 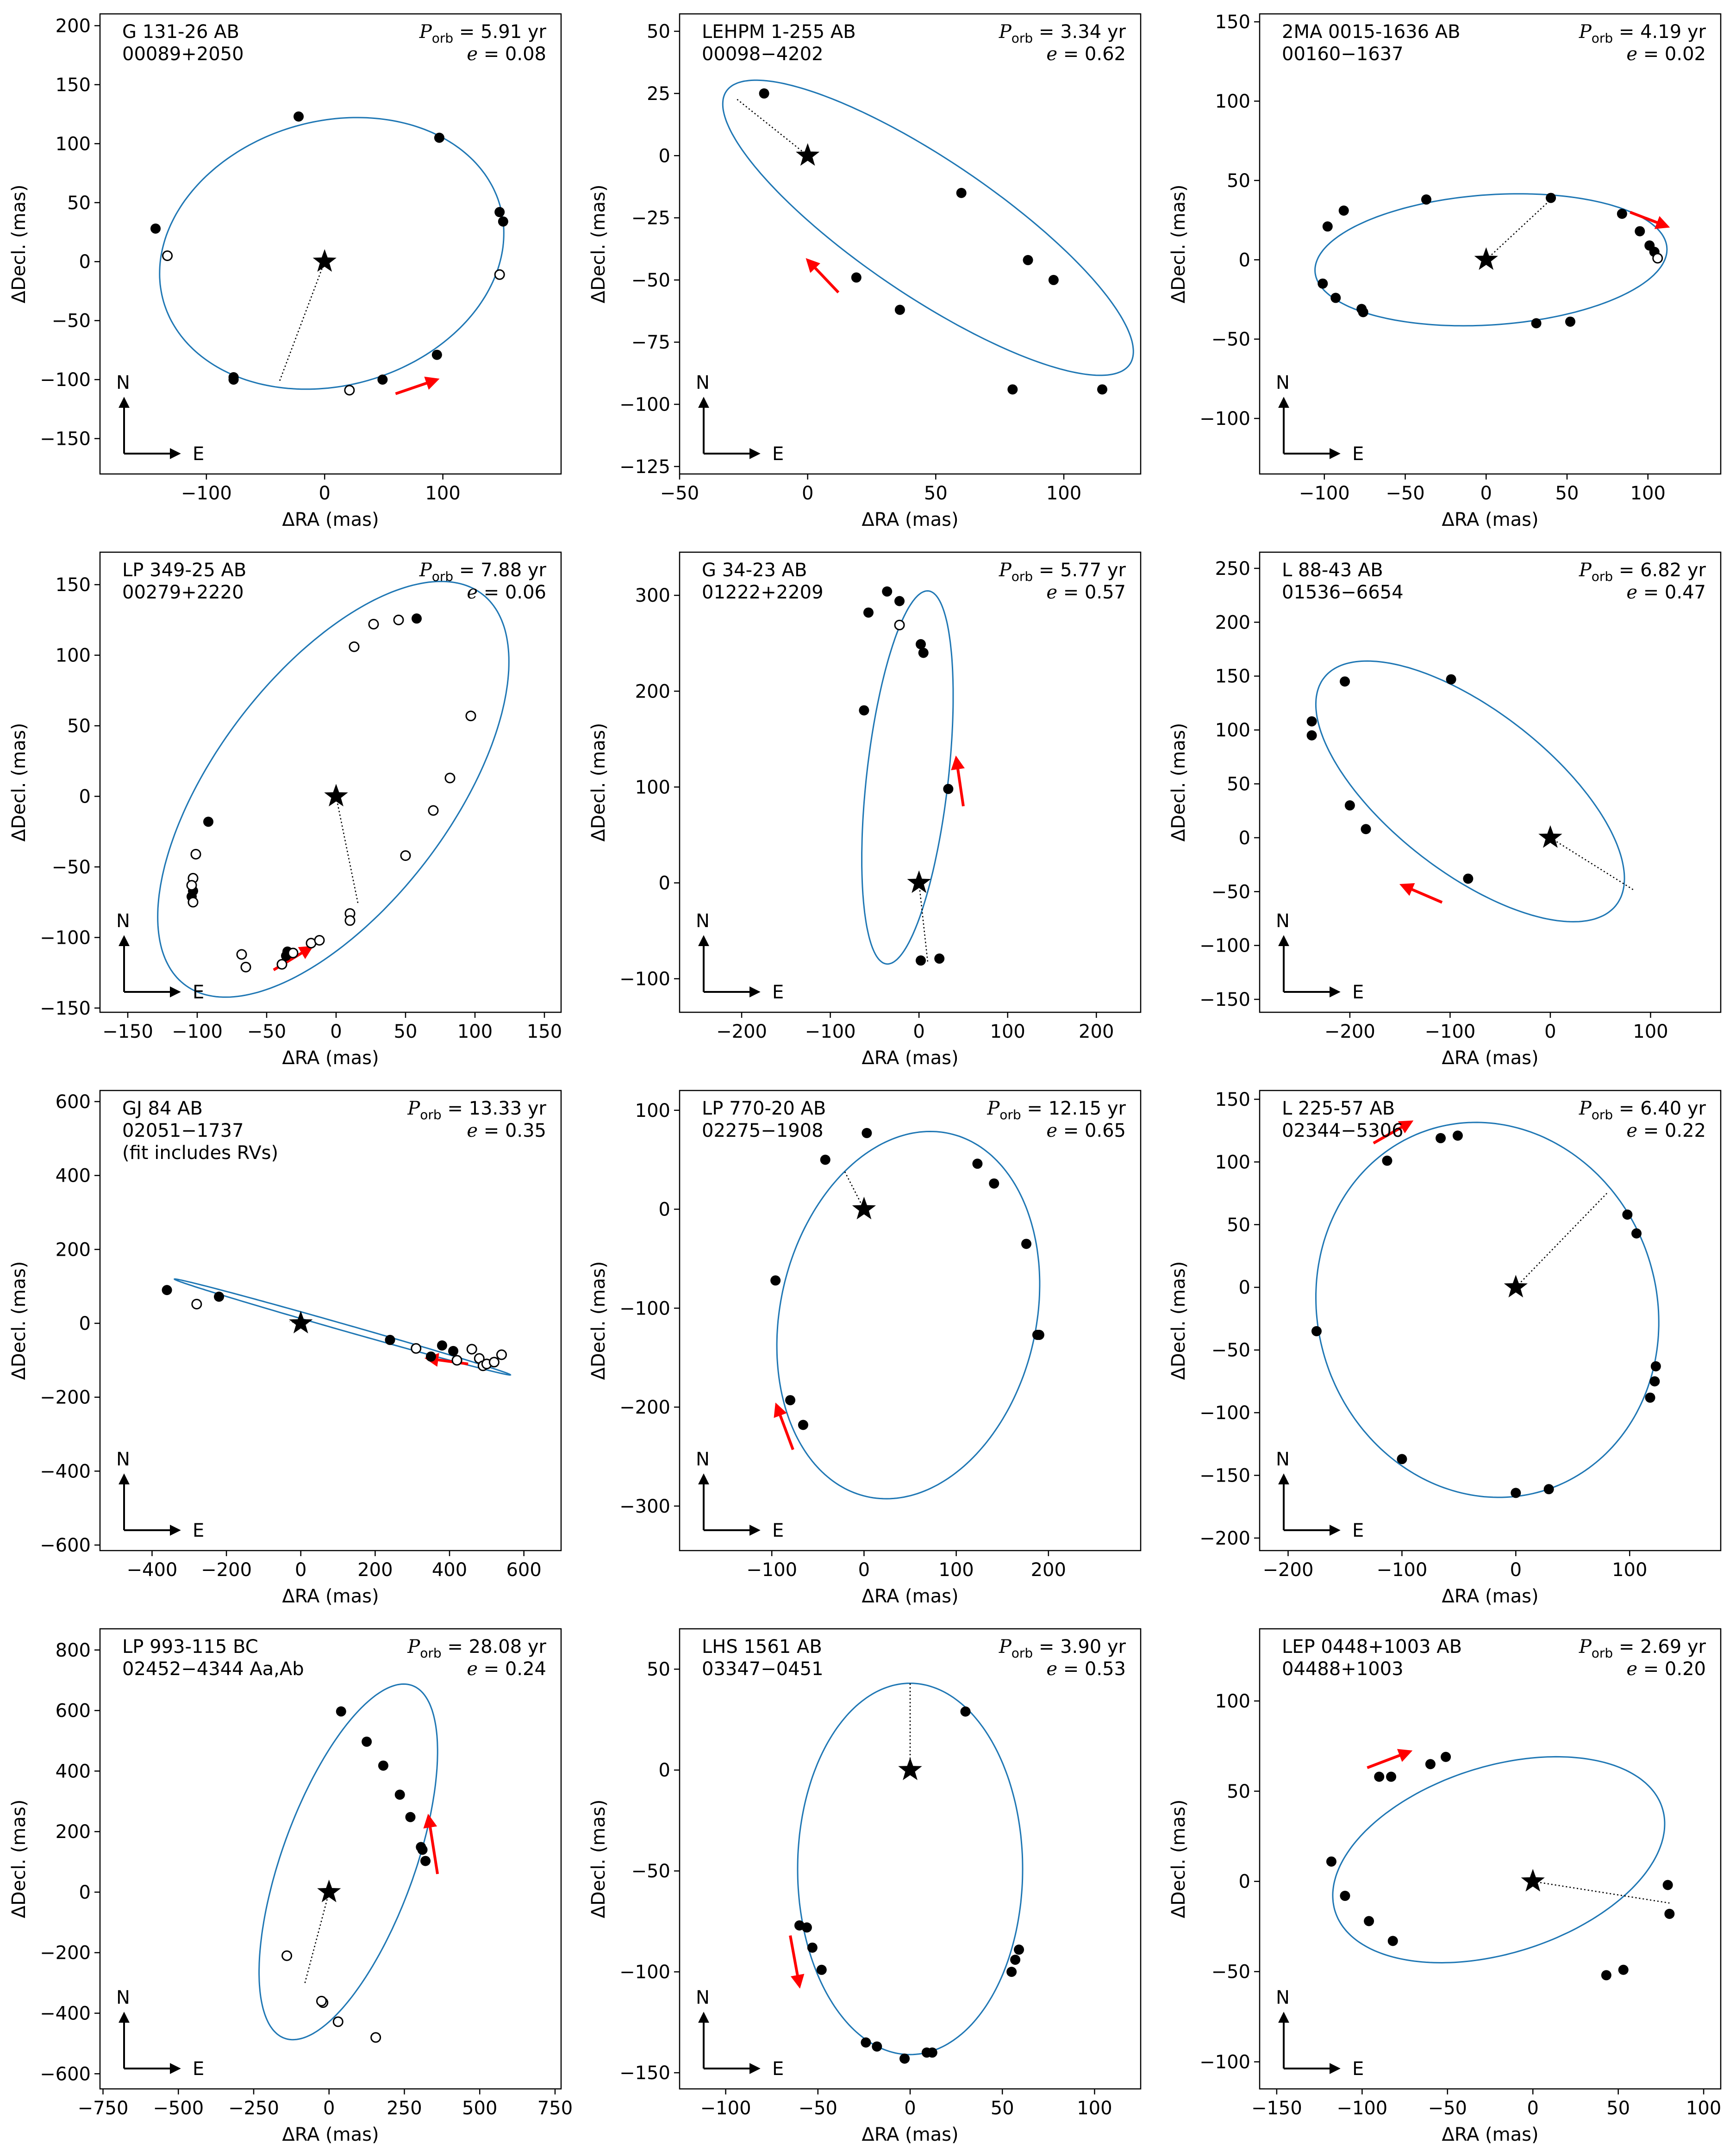 What do you see at coordinates (65, 2074) in the screenshot?
I see `y-tick-label: −600` at bounding box center [65, 2074].